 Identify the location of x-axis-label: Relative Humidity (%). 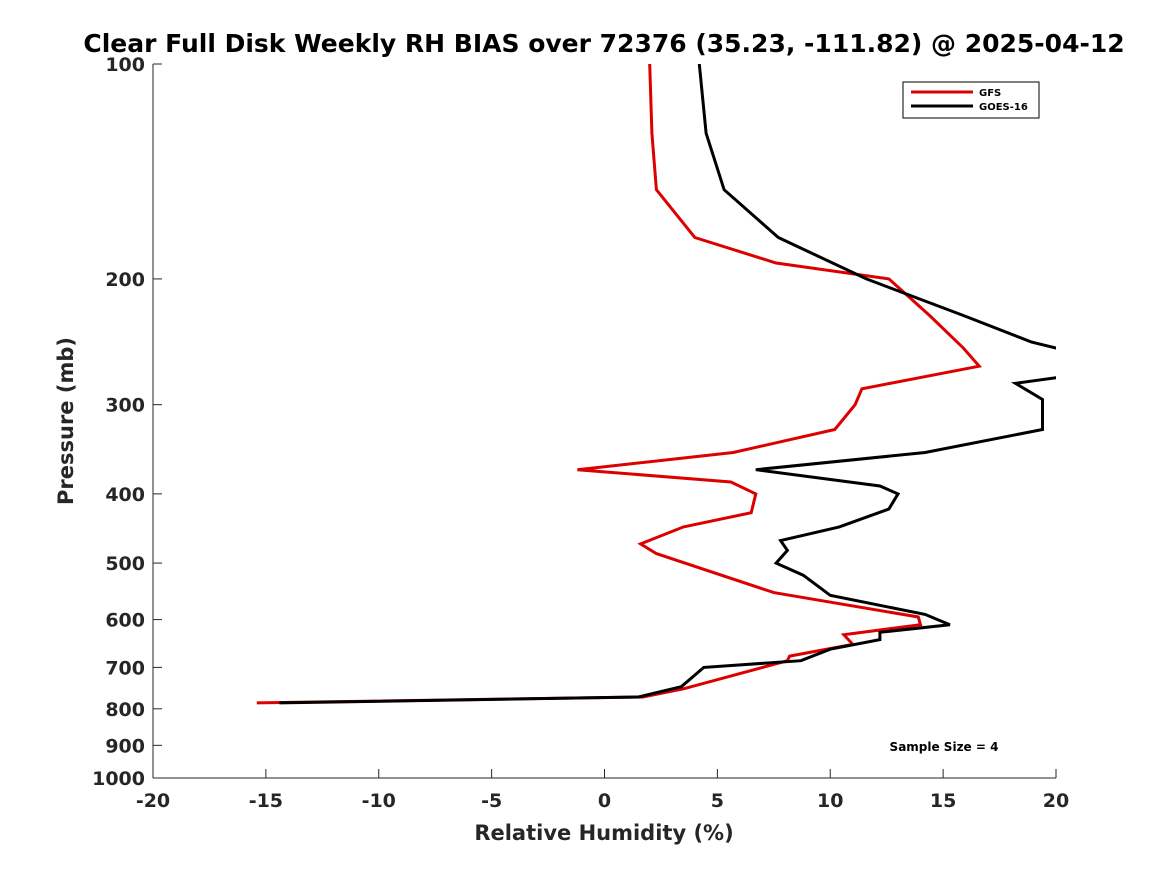
(603, 833).